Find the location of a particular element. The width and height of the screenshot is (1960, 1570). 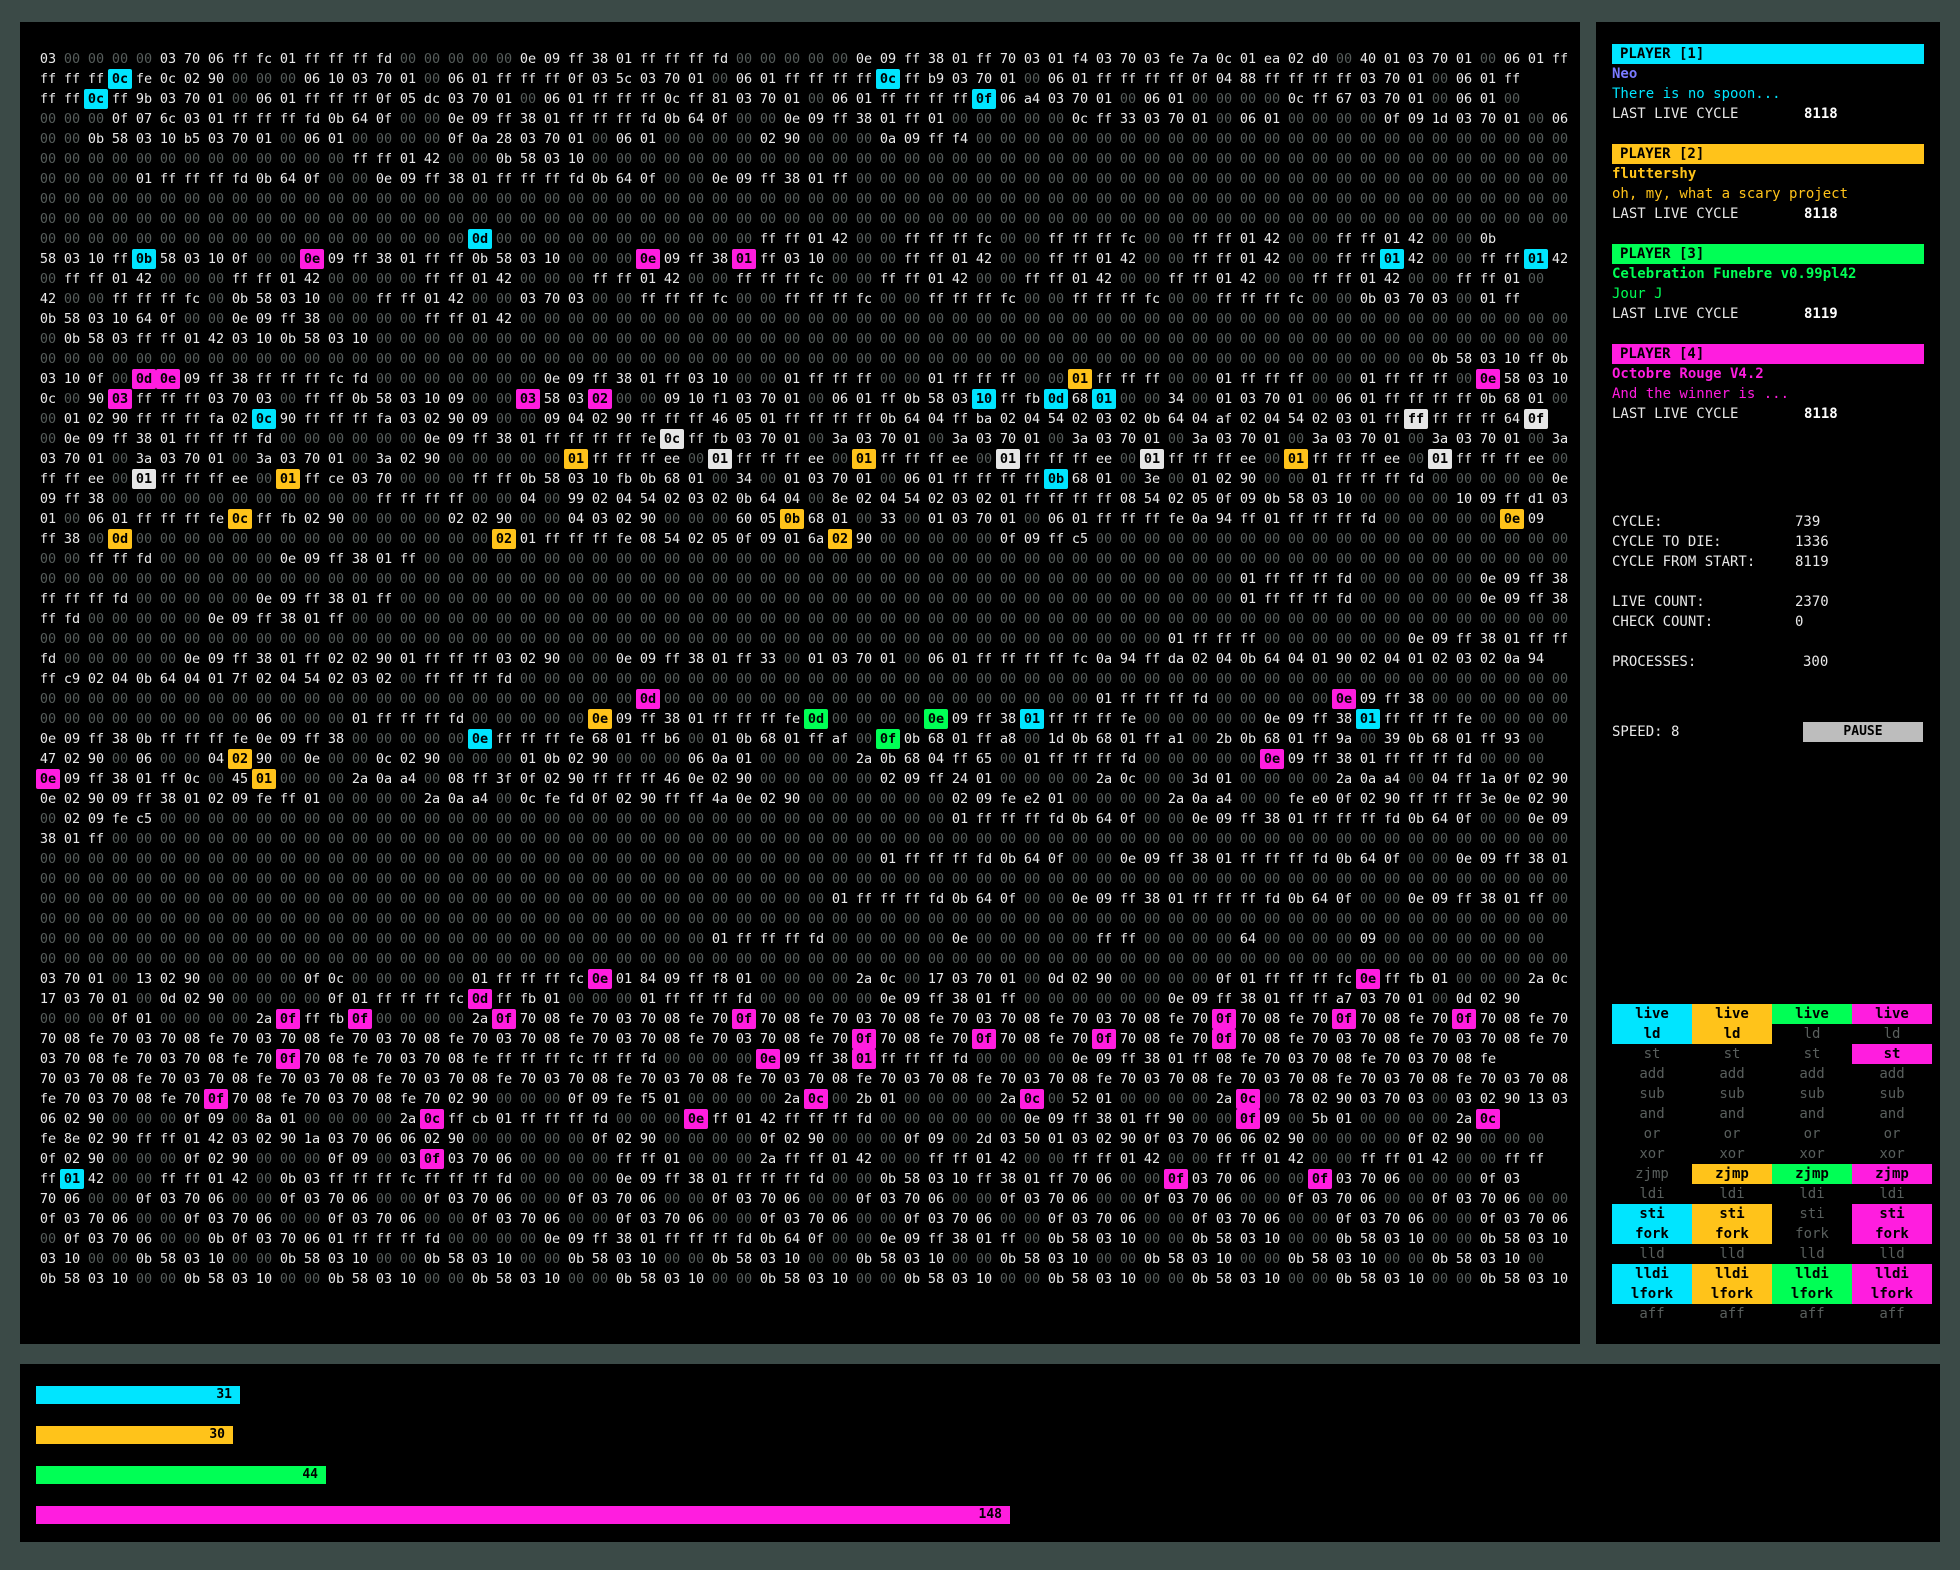

last-live-label: LAST LIVE CYCLE is located at coordinates (1675, 114).